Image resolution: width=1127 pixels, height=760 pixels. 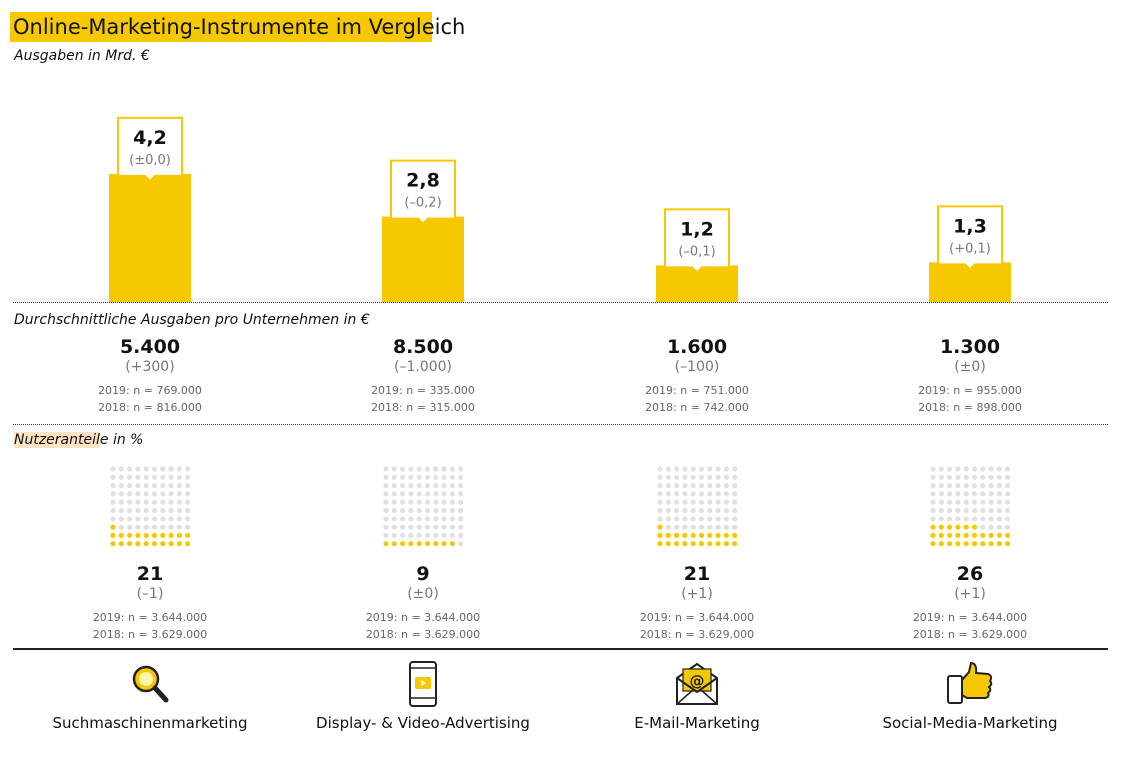 What do you see at coordinates (422, 367) in the screenshot?
I see `avg-spend-change: (–1.000)` at bounding box center [422, 367].